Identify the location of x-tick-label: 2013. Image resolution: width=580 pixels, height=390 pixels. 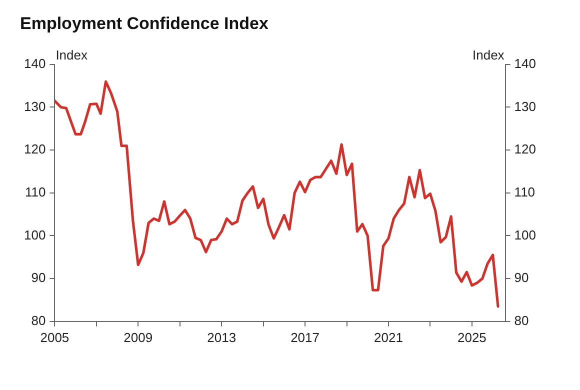
(221, 337).